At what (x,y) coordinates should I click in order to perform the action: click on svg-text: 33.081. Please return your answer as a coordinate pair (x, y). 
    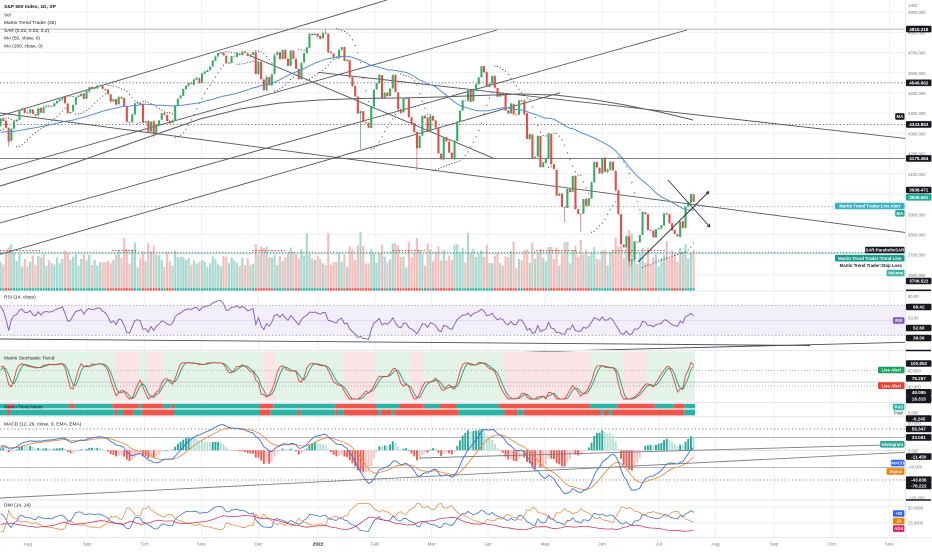
    Looking at the image, I should click on (919, 437).